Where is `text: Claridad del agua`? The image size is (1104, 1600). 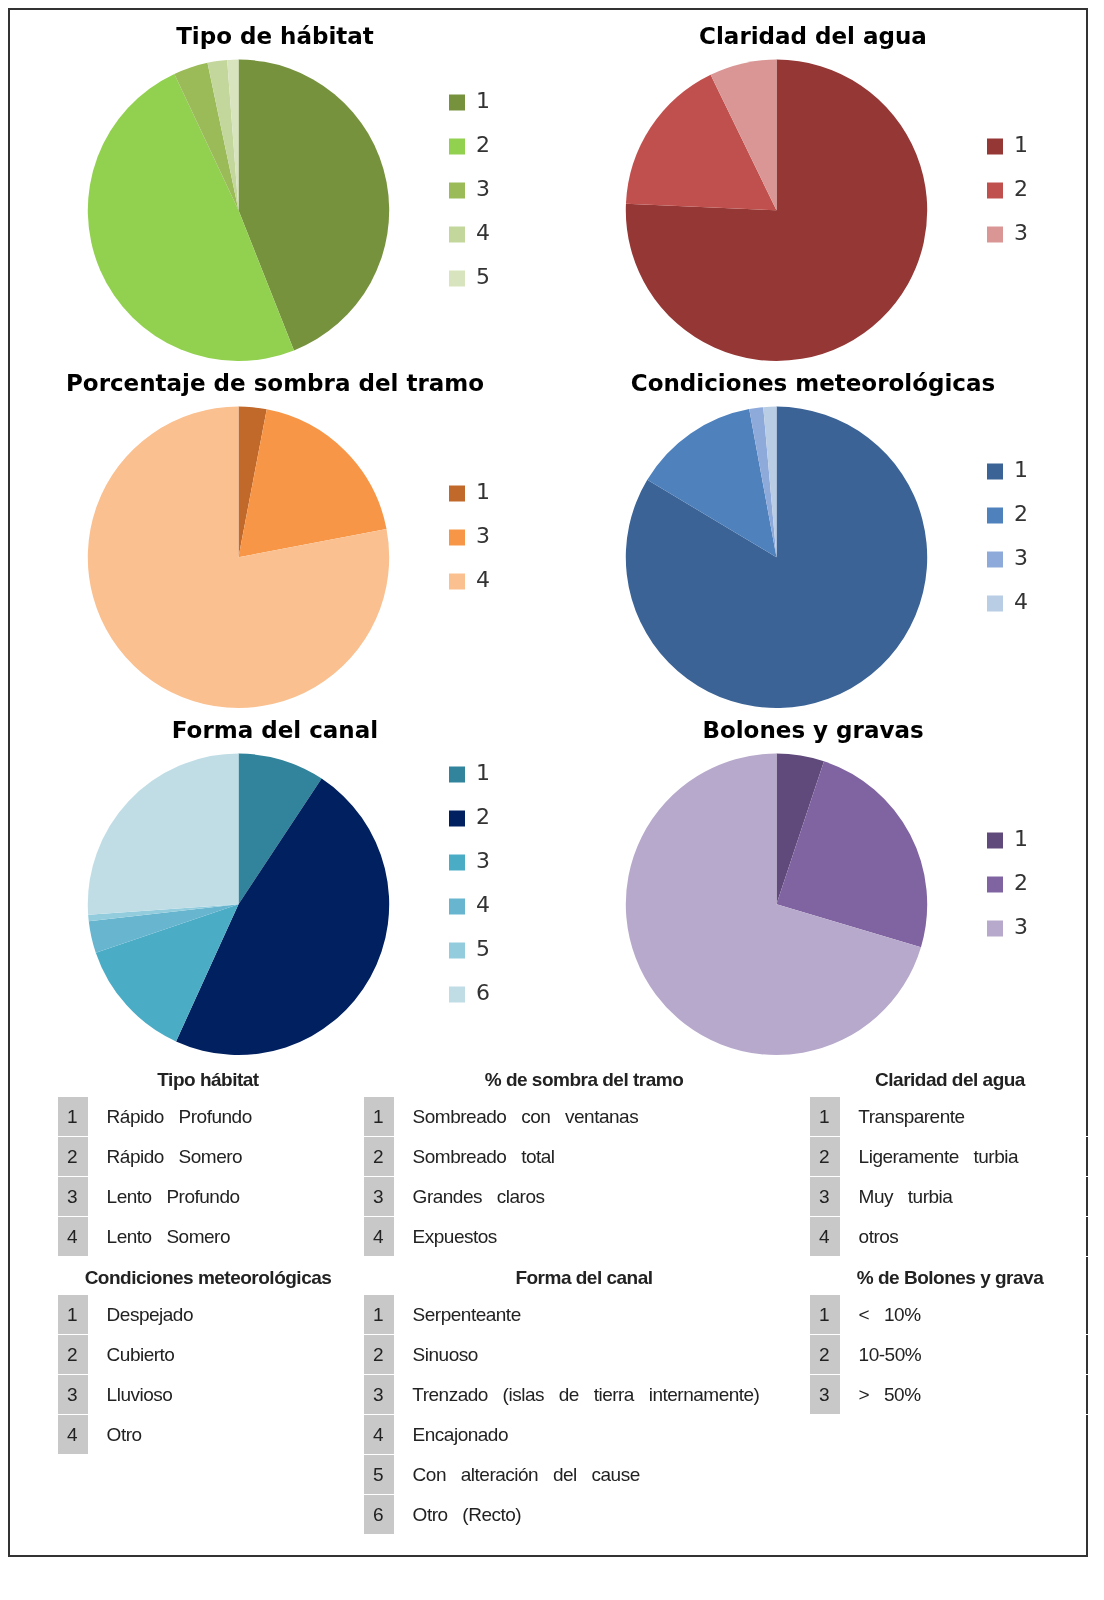
text: Claridad del agua is located at coordinates (950, 1080).